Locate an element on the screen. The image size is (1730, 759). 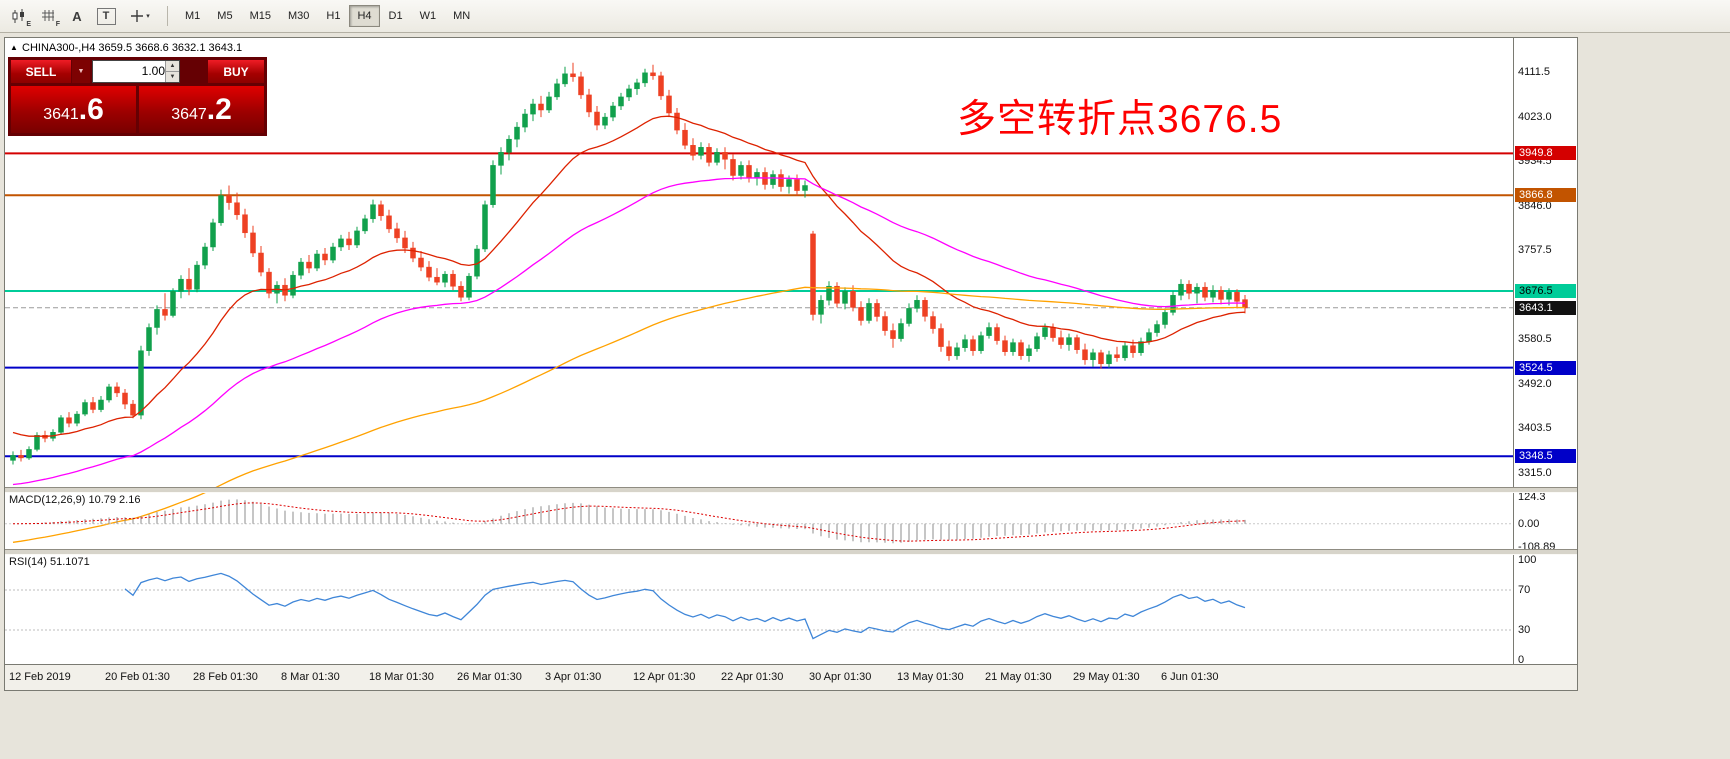
tool-badge-f: F is located at coordinates (57, 24).